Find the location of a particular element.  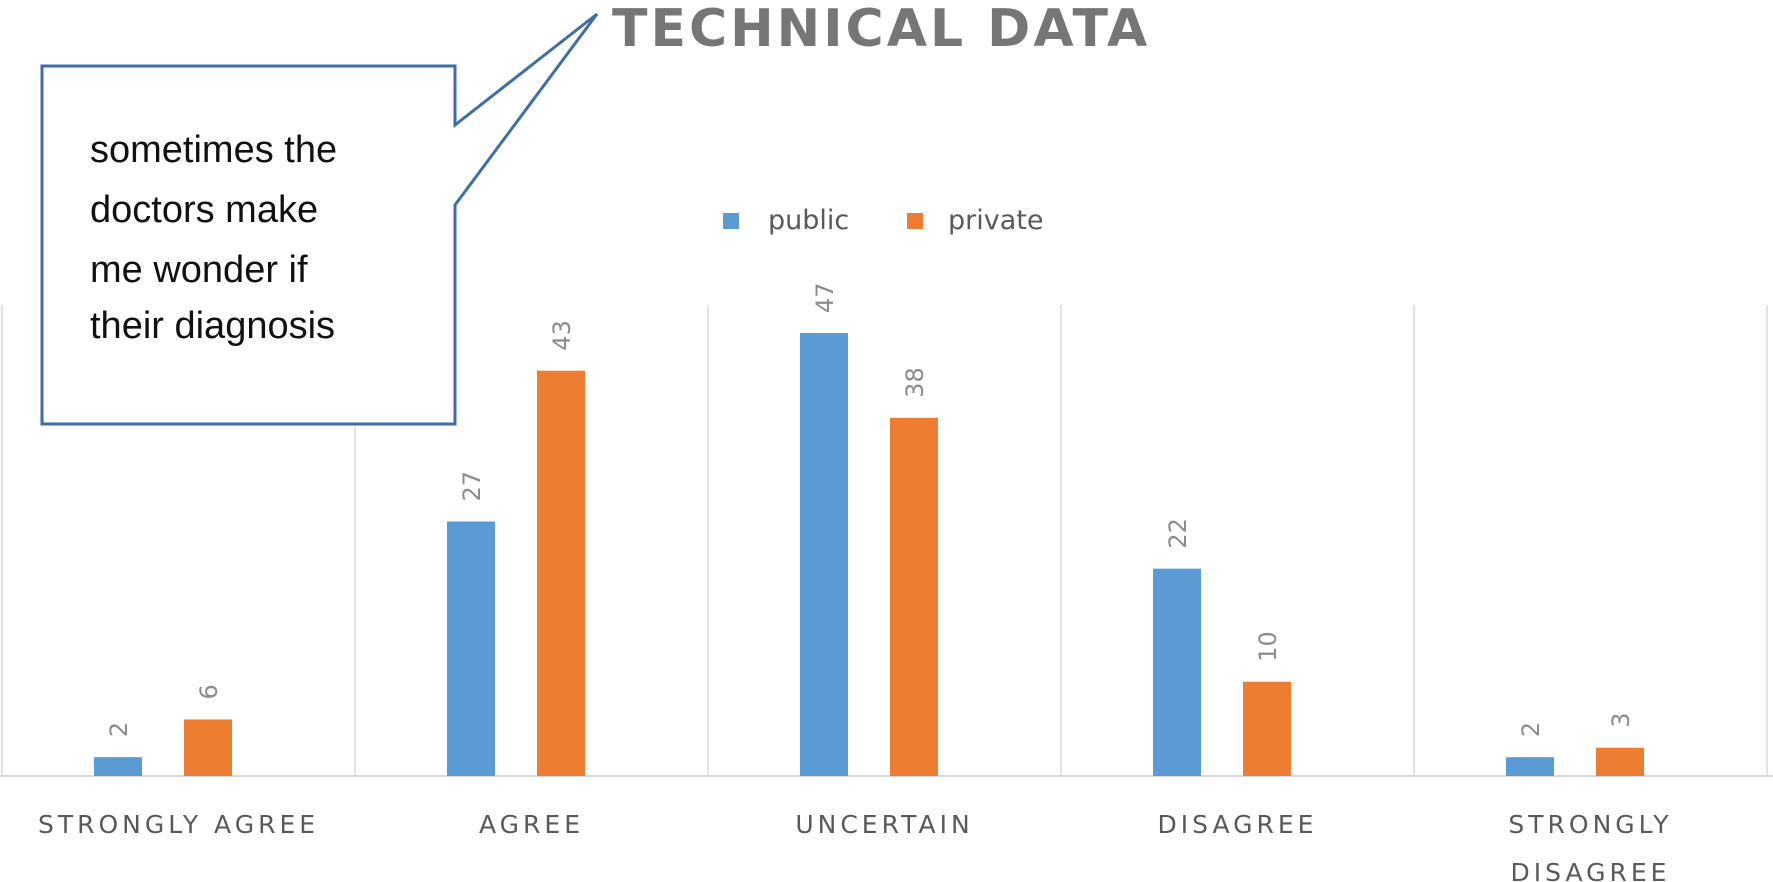

data-label-private-0: 6 is located at coordinates (209, 691).